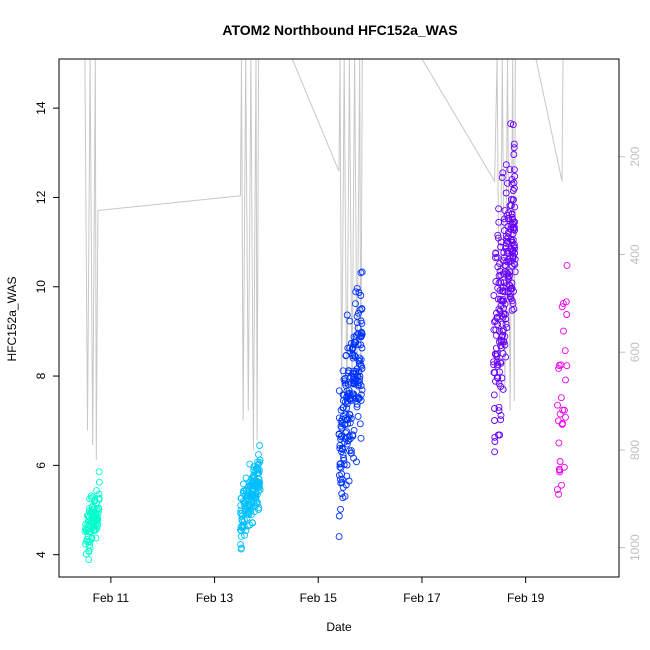 This screenshot has height=650, width=650. What do you see at coordinates (635, 450) in the screenshot?
I see `right-axis-tick-label: 800` at bounding box center [635, 450].